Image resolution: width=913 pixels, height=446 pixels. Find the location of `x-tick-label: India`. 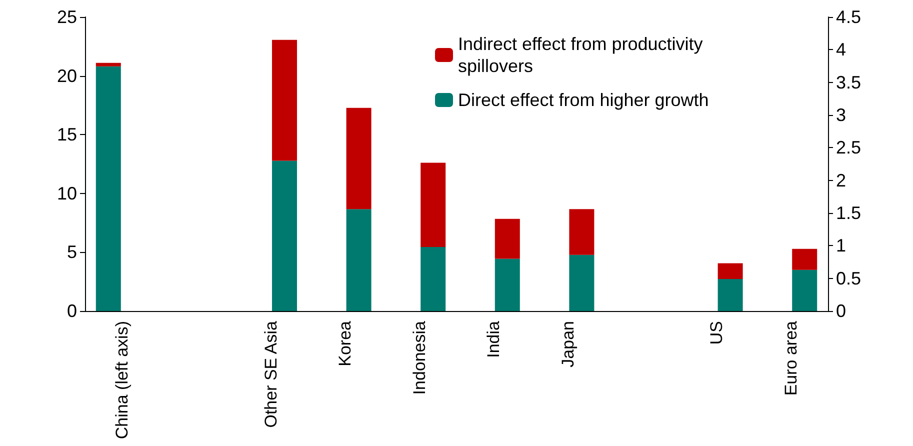

x-tick-label: India is located at coordinates (494, 339).